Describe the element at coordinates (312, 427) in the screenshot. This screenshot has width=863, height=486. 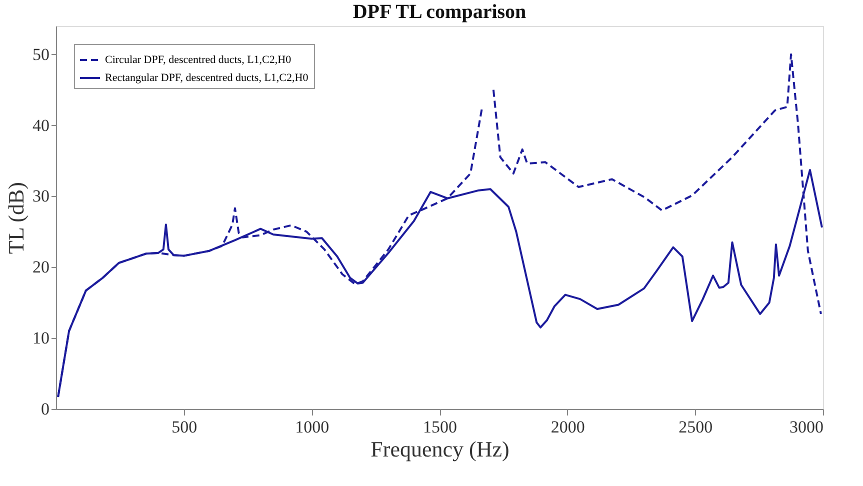
I see `x-tick-label: 1000` at that location.